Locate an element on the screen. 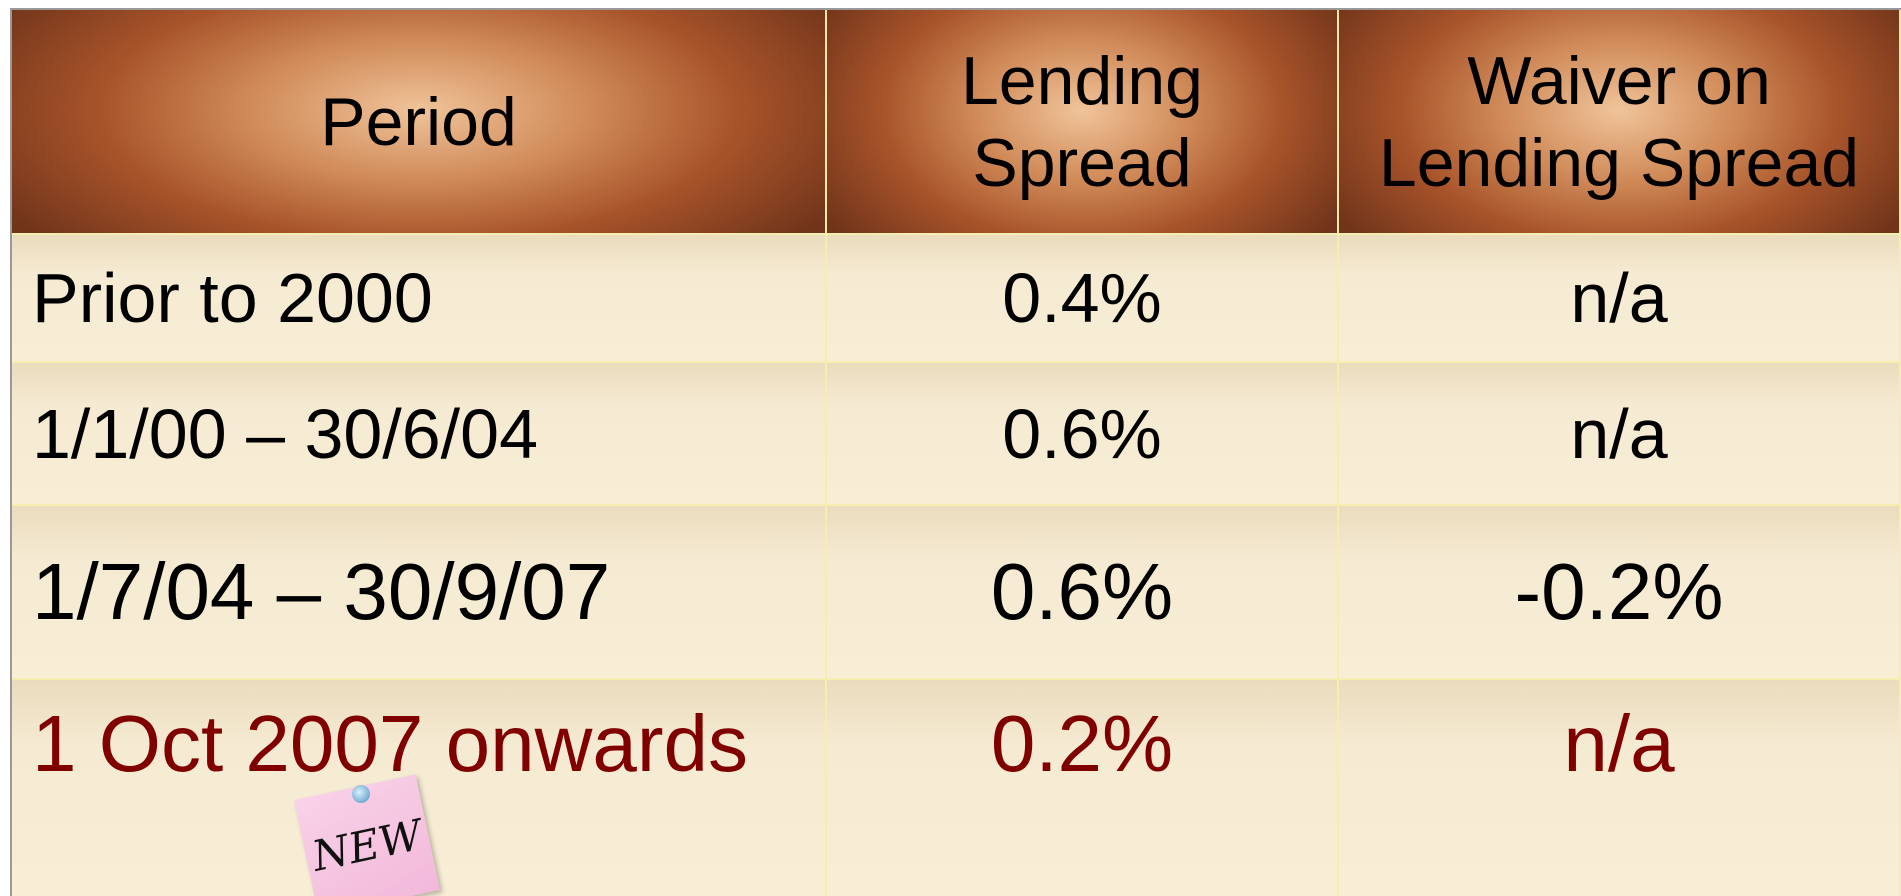  header-text: Period is located at coordinates (418, 121).